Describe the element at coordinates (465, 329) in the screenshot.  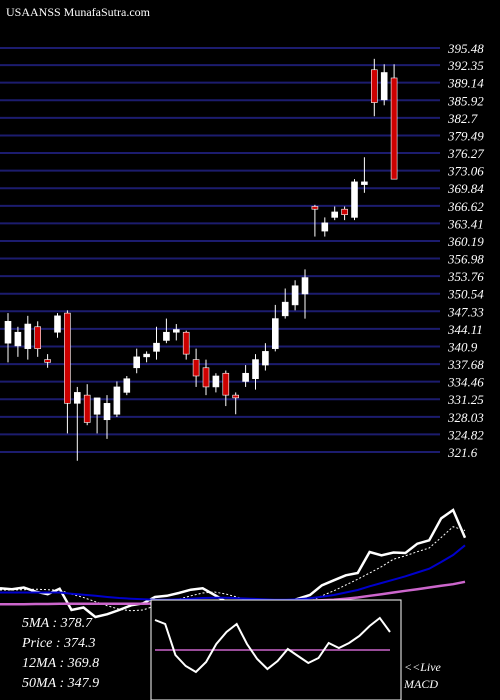
I see `y-tick-label: 344.11` at that location.